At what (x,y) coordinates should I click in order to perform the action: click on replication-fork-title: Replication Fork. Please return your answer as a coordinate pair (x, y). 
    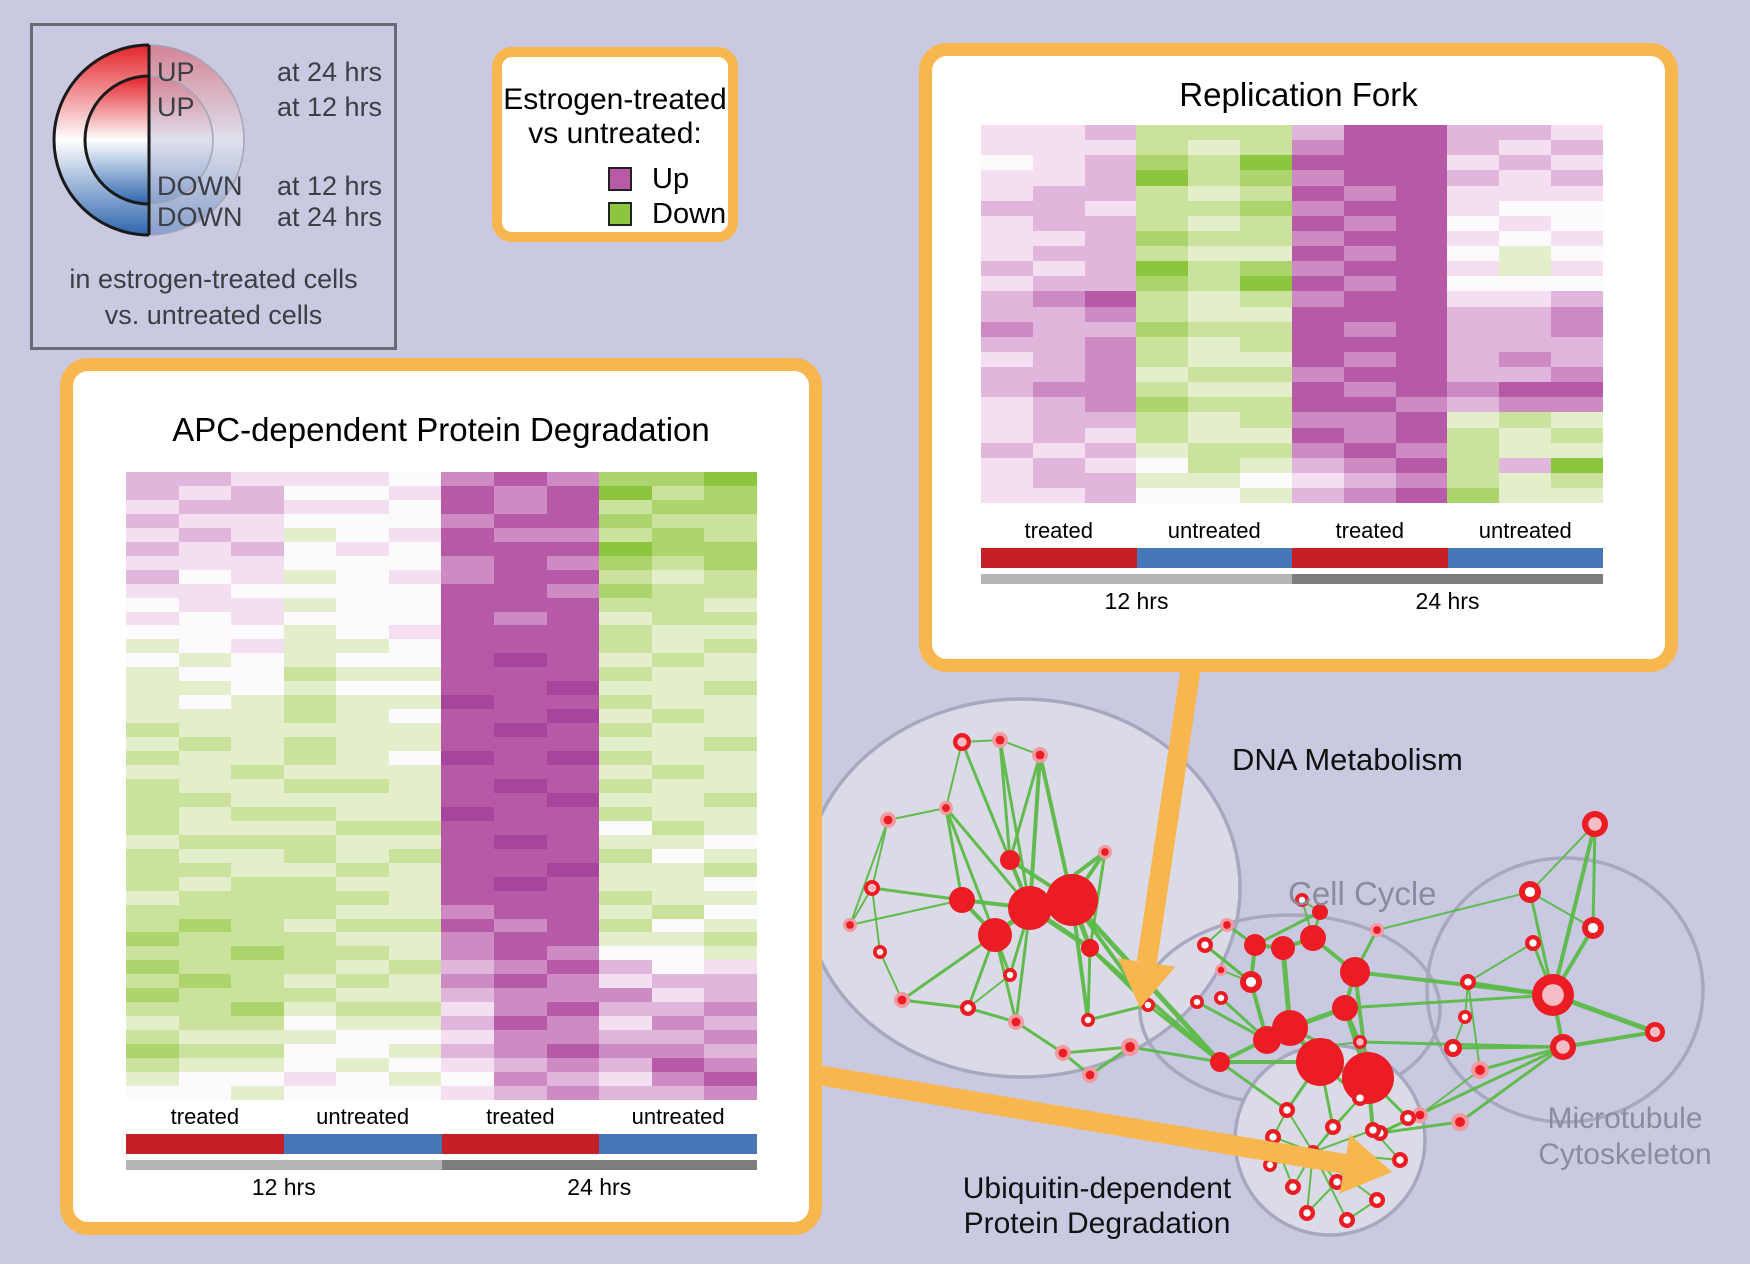
    Looking at the image, I should click on (1298, 94).